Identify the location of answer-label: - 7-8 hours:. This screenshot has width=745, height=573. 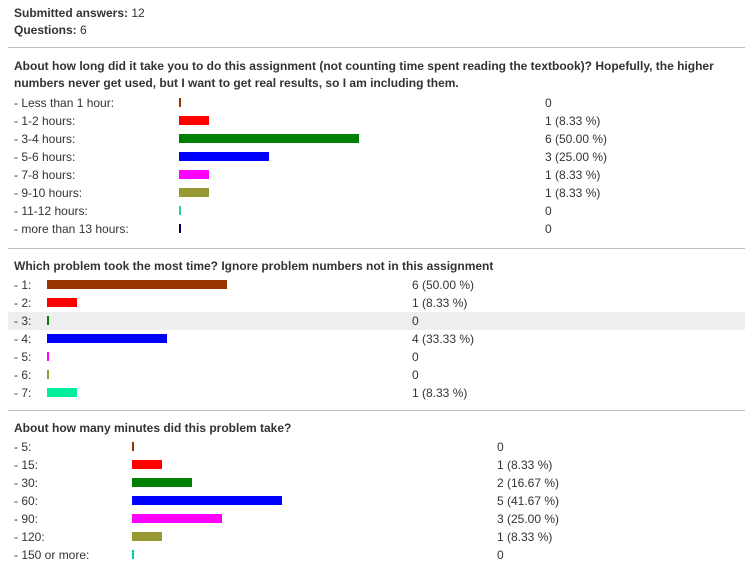
(45, 175).